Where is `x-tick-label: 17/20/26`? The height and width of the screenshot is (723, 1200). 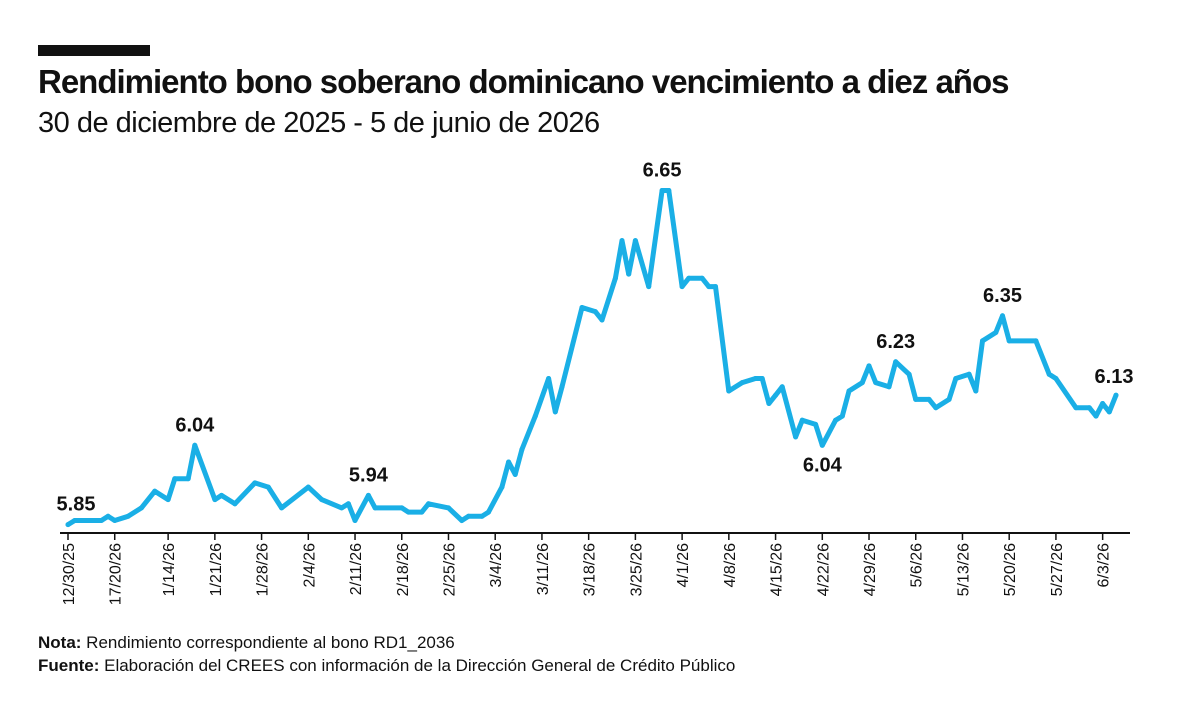 x-tick-label: 17/20/26 is located at coordinates (116, 574).